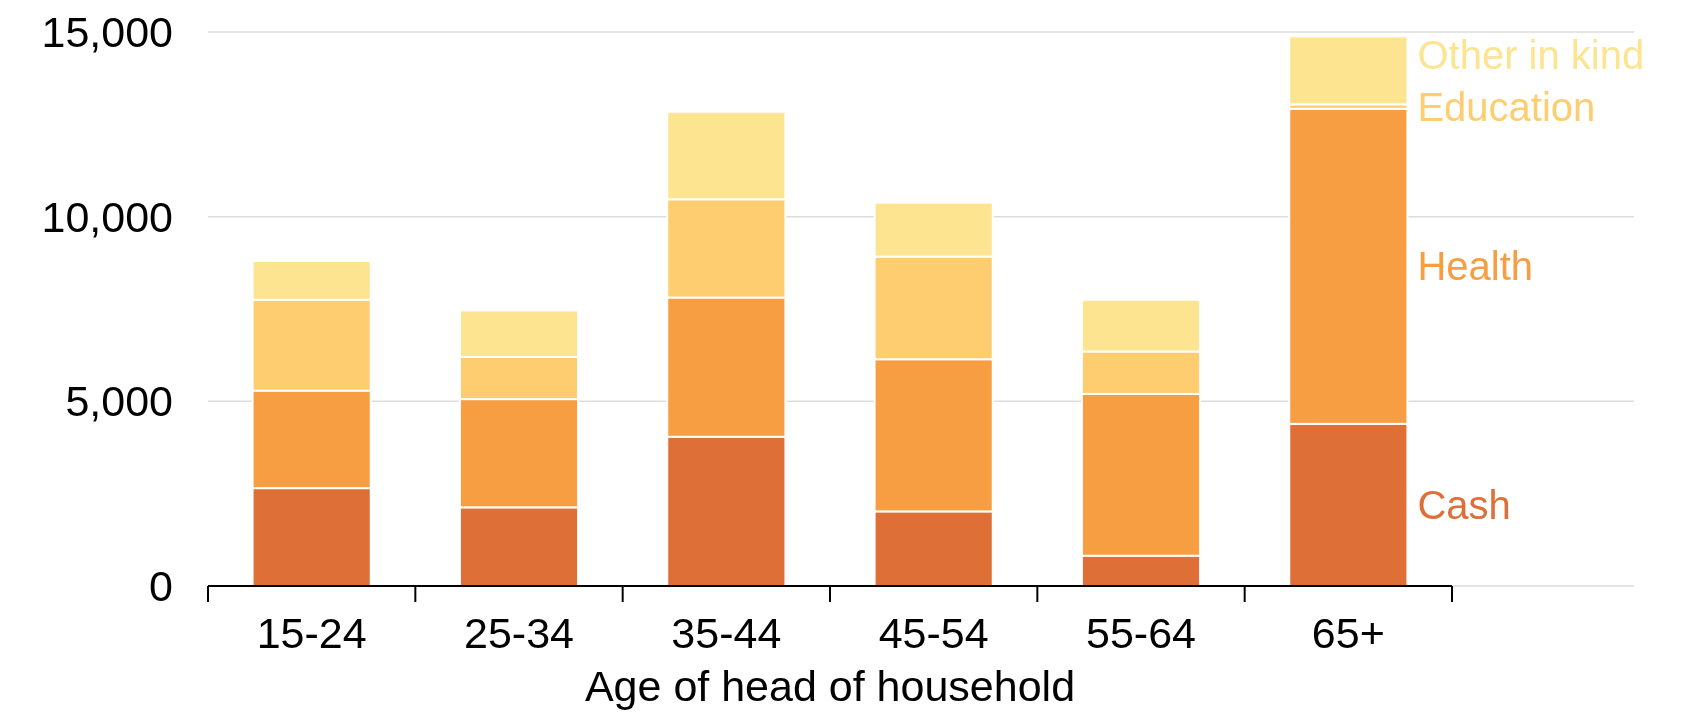  Describe the element at coordinates (119, 401) in the screenshot. I see `y-tick-label: 5,000` at that location.